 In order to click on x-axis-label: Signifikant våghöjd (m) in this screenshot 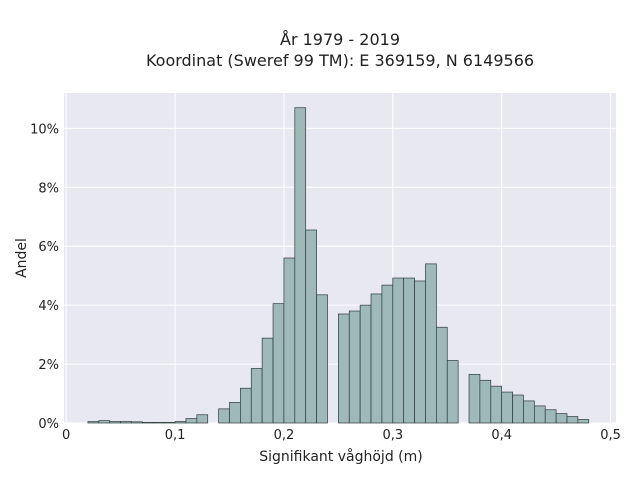, I will do `click(340, 456)`.